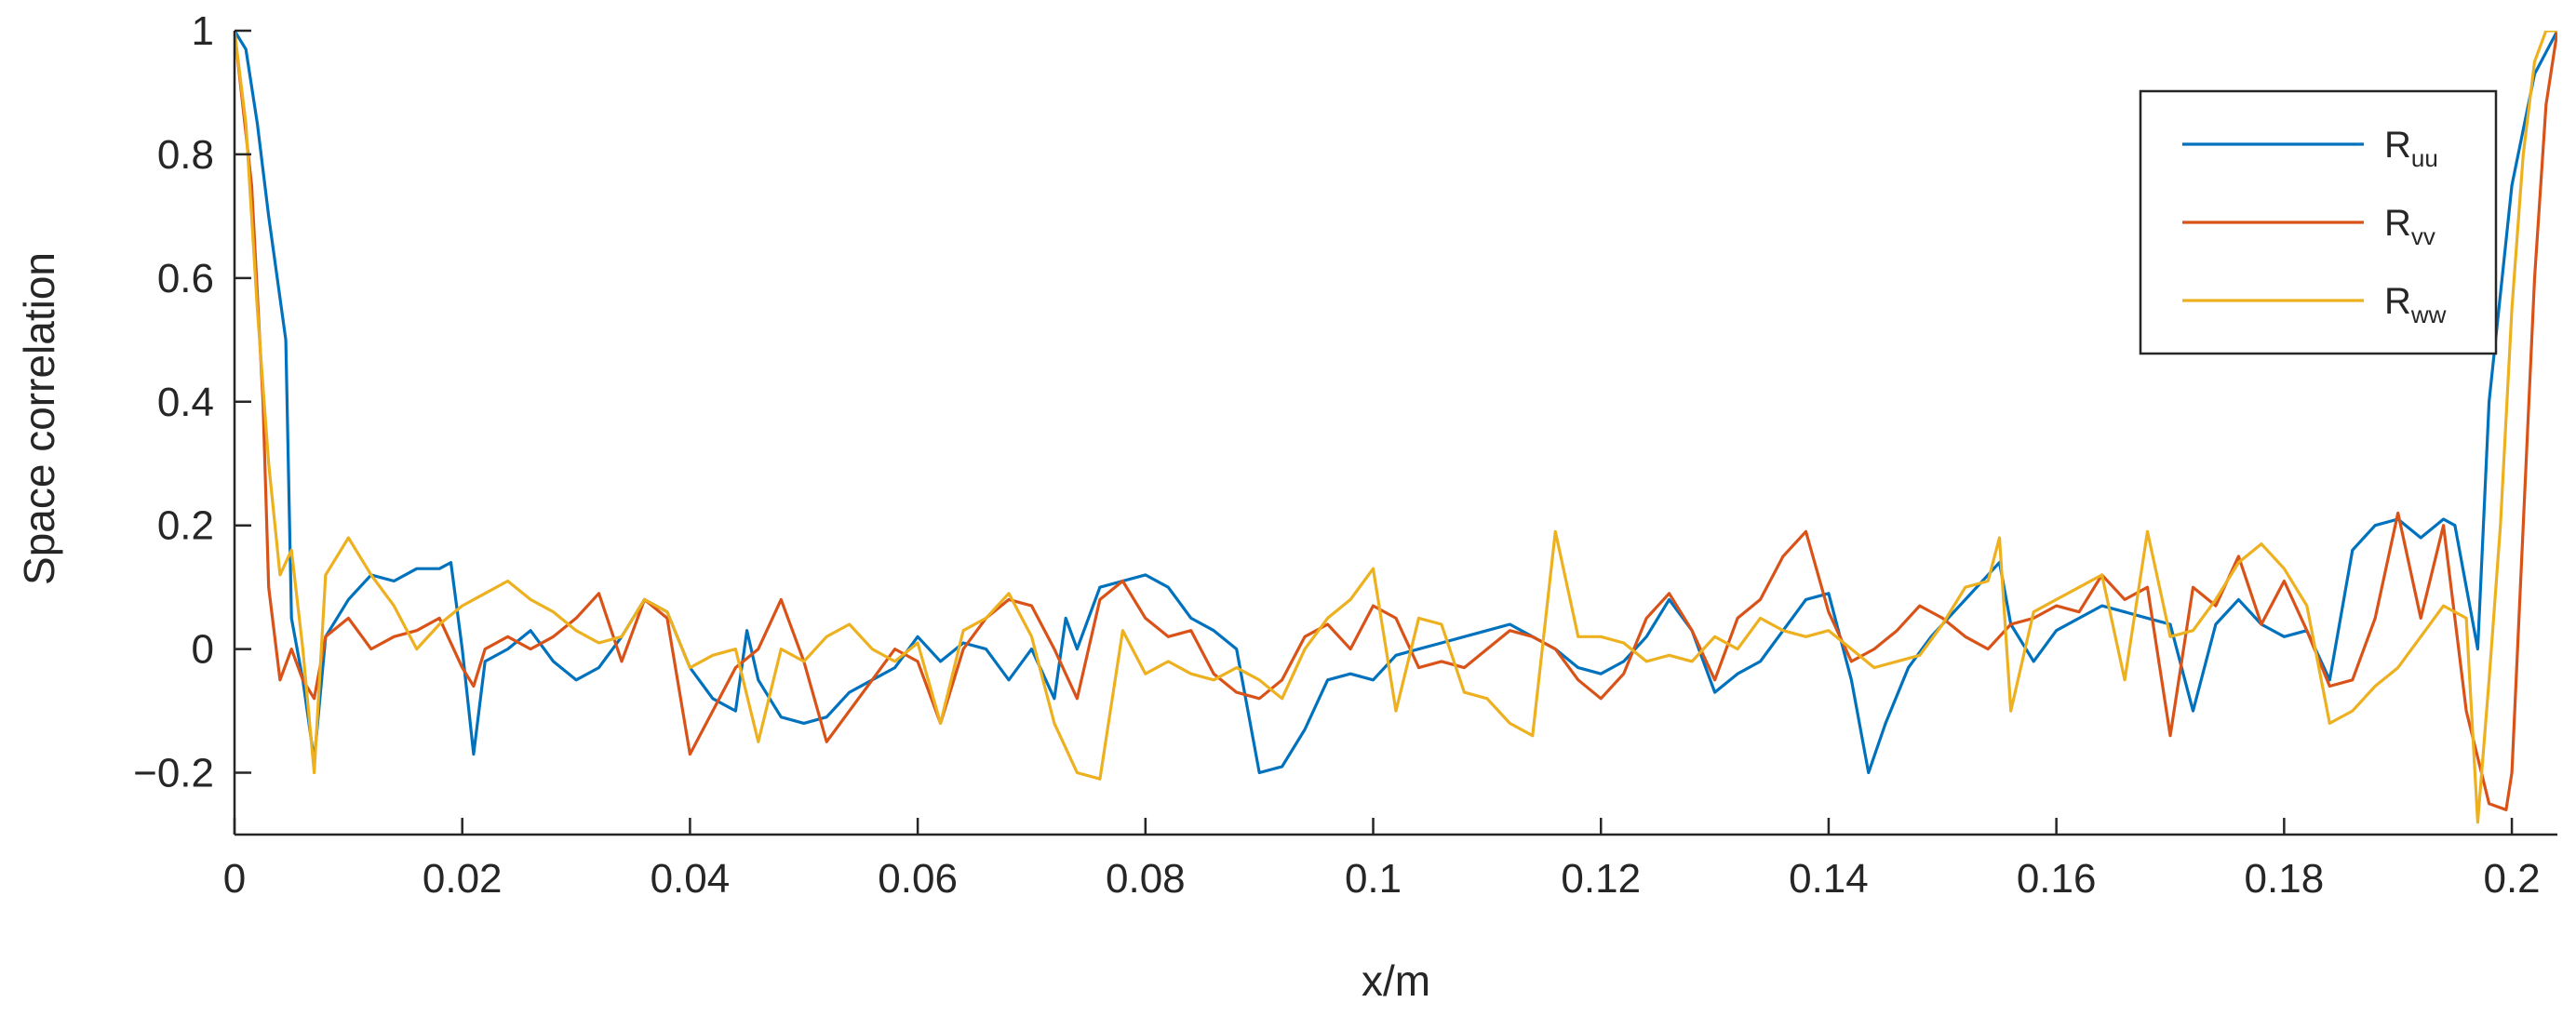 This screenshot has height=1016, width=2576. I want to click on x-tick-label: 0.02, so click(463, 879).